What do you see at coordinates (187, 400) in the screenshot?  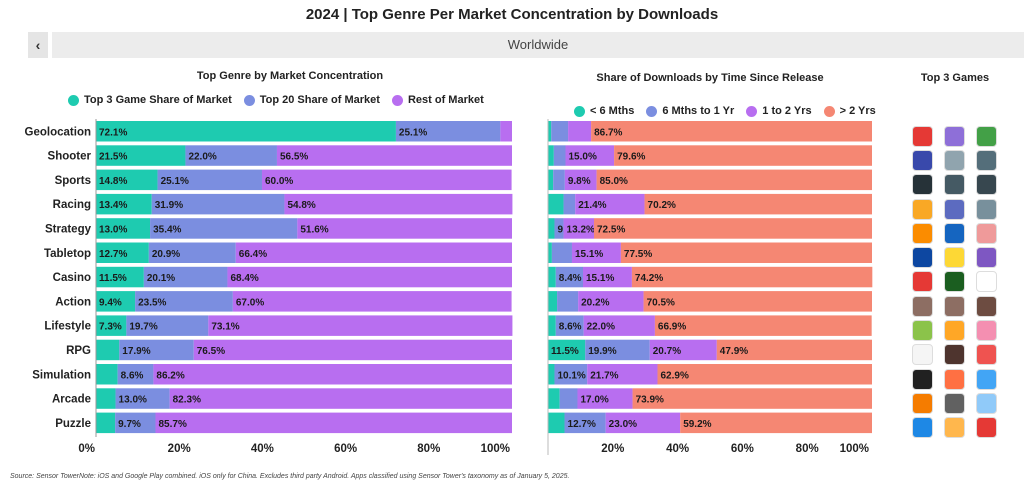 I see `left-label-11-2: 82.3%` at bounding box center [187, 400].